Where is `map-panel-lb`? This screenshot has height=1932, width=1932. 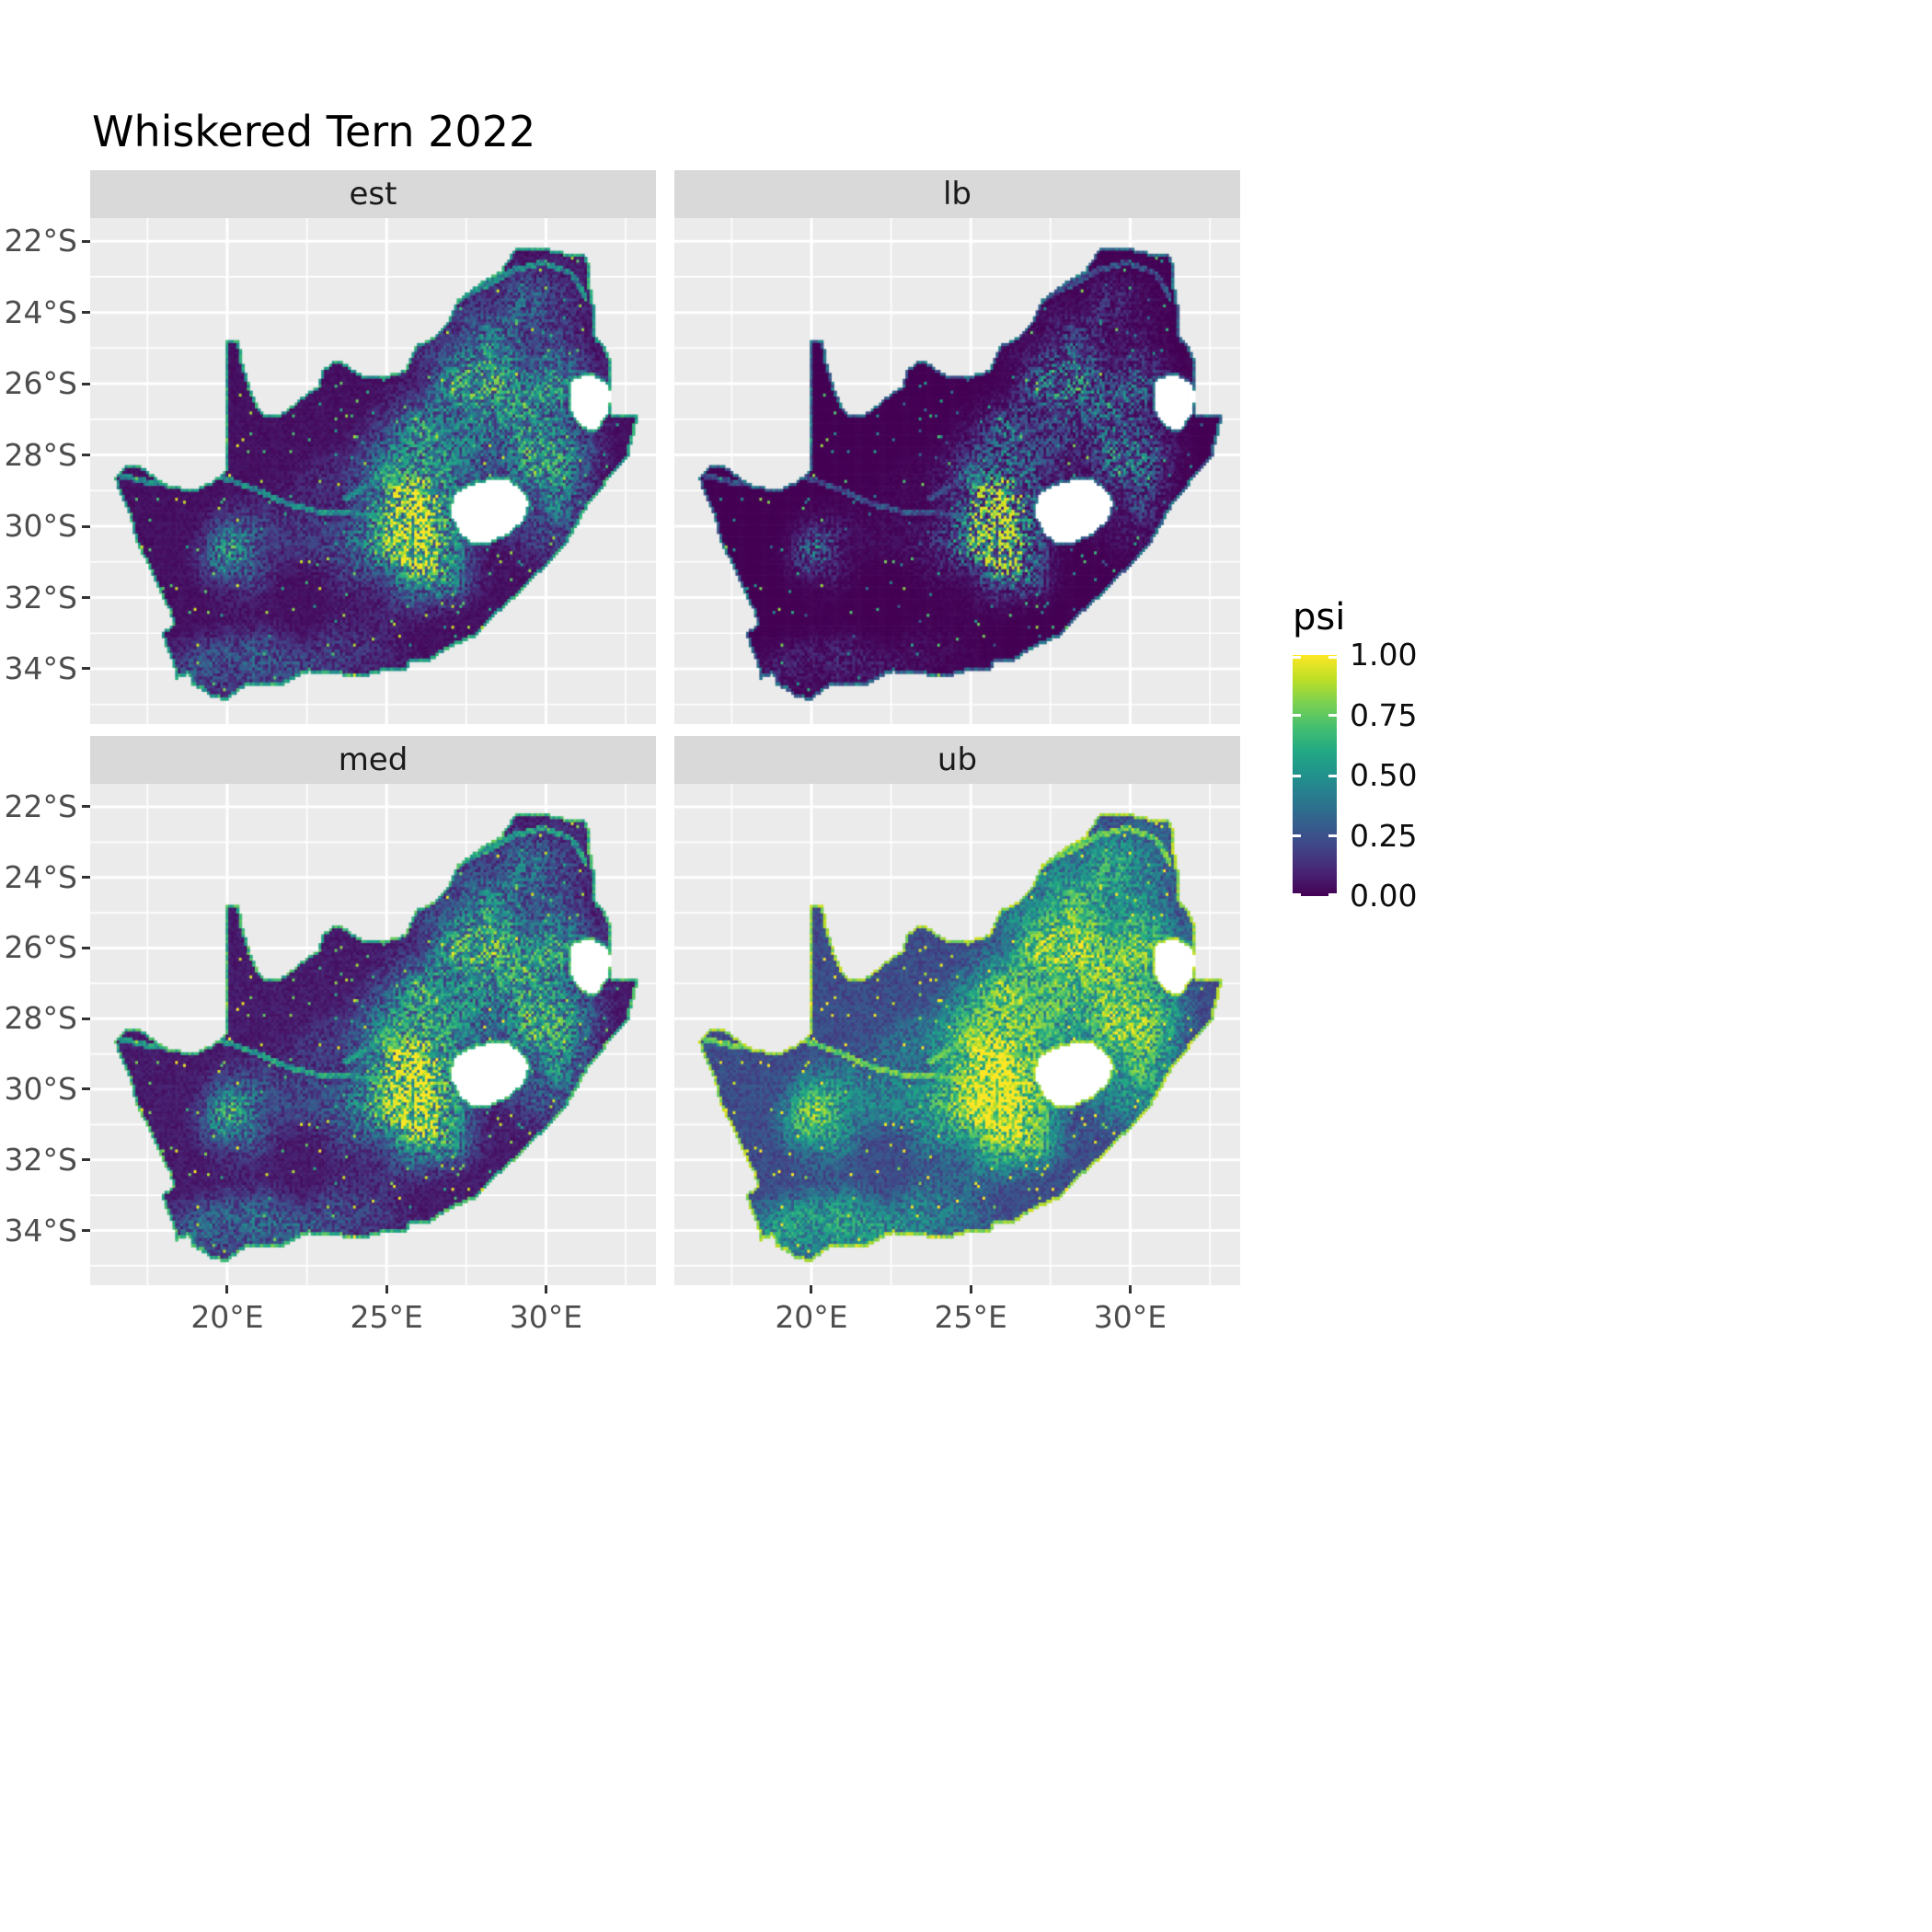
map-panel-lb is located at coordinates (957, 471).